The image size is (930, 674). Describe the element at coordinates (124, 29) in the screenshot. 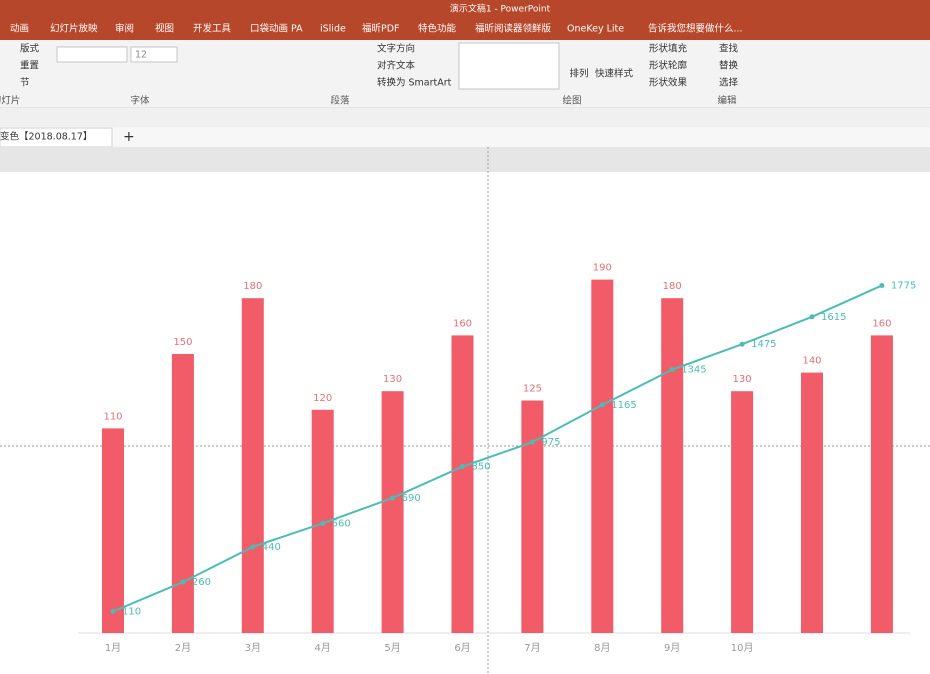

I see `ribbon-tab: 审阅` at that location.